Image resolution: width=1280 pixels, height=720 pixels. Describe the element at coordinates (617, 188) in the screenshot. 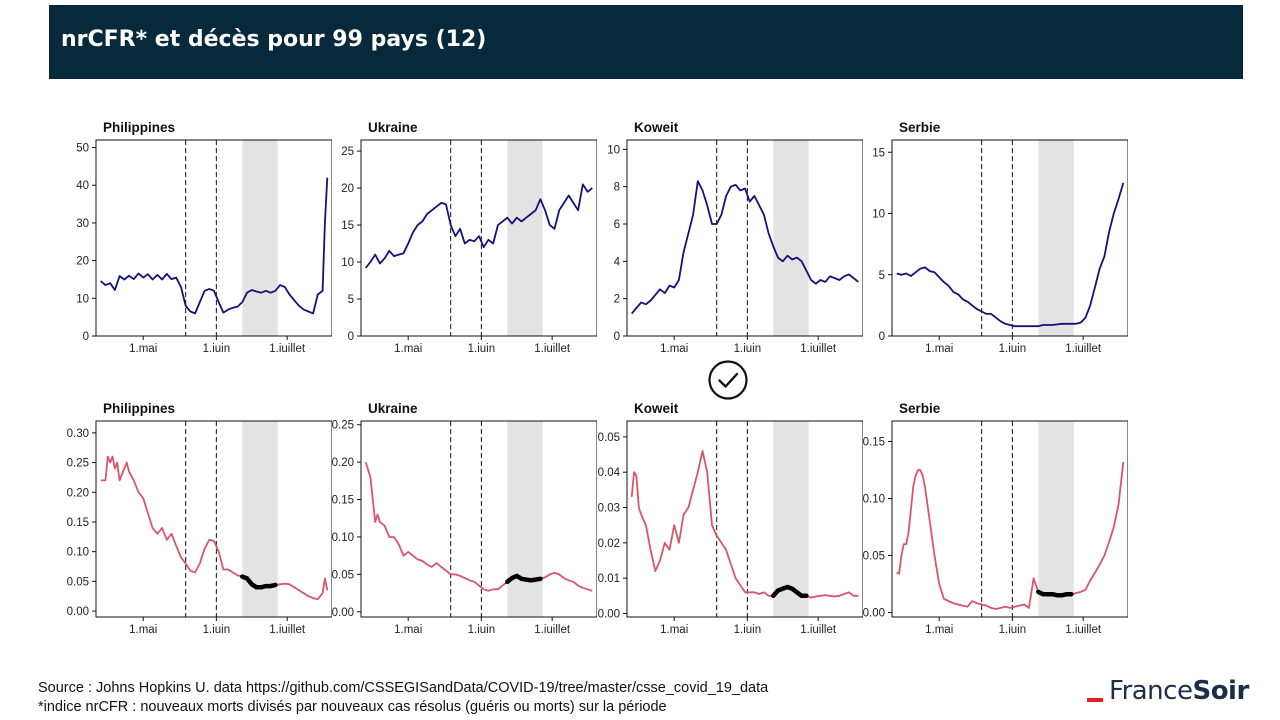

I see `y-tick-label: 8` at that location.